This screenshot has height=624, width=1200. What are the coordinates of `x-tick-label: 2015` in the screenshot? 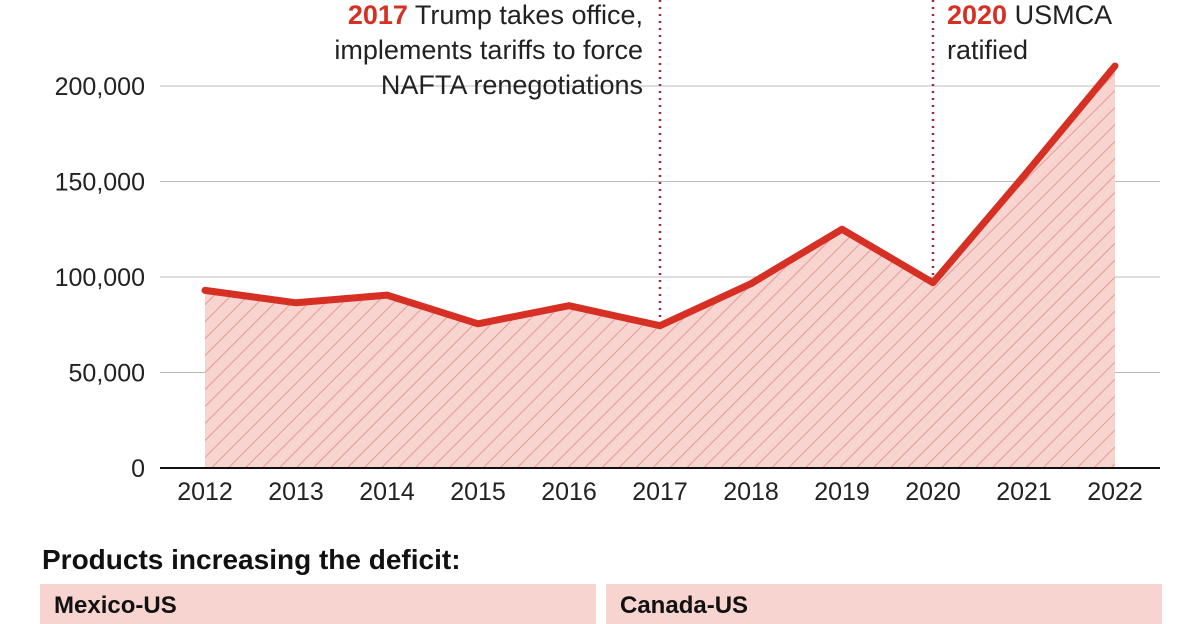 It's located at (478, 492).